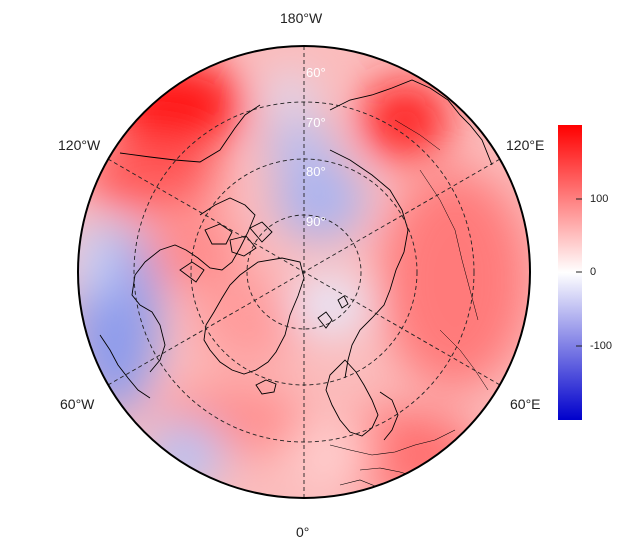  What do you see at coordinates (79, 145) in the screenshot?
I see `lon-label-120w: 120°W` at bounding box center [79, 145].